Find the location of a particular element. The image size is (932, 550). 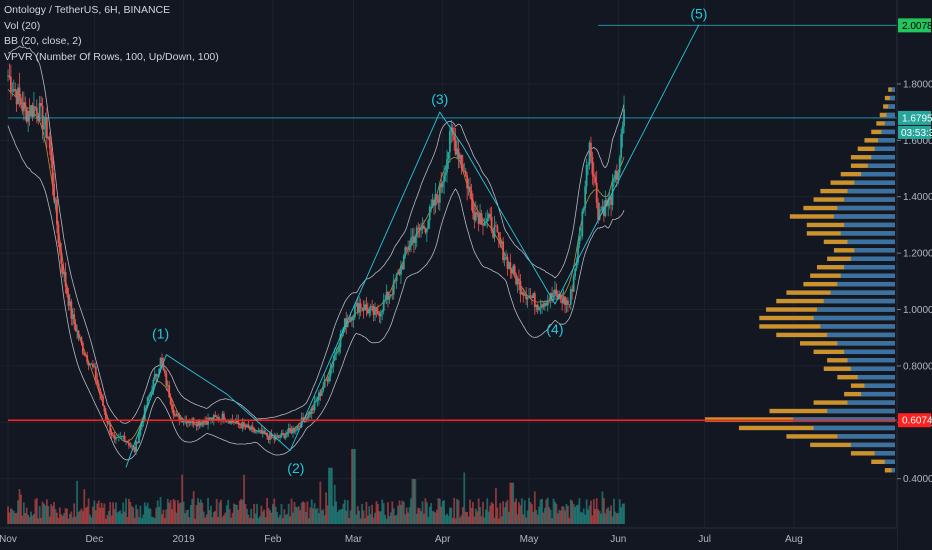

wave-label: (5) is located at coordinates (698, 14).